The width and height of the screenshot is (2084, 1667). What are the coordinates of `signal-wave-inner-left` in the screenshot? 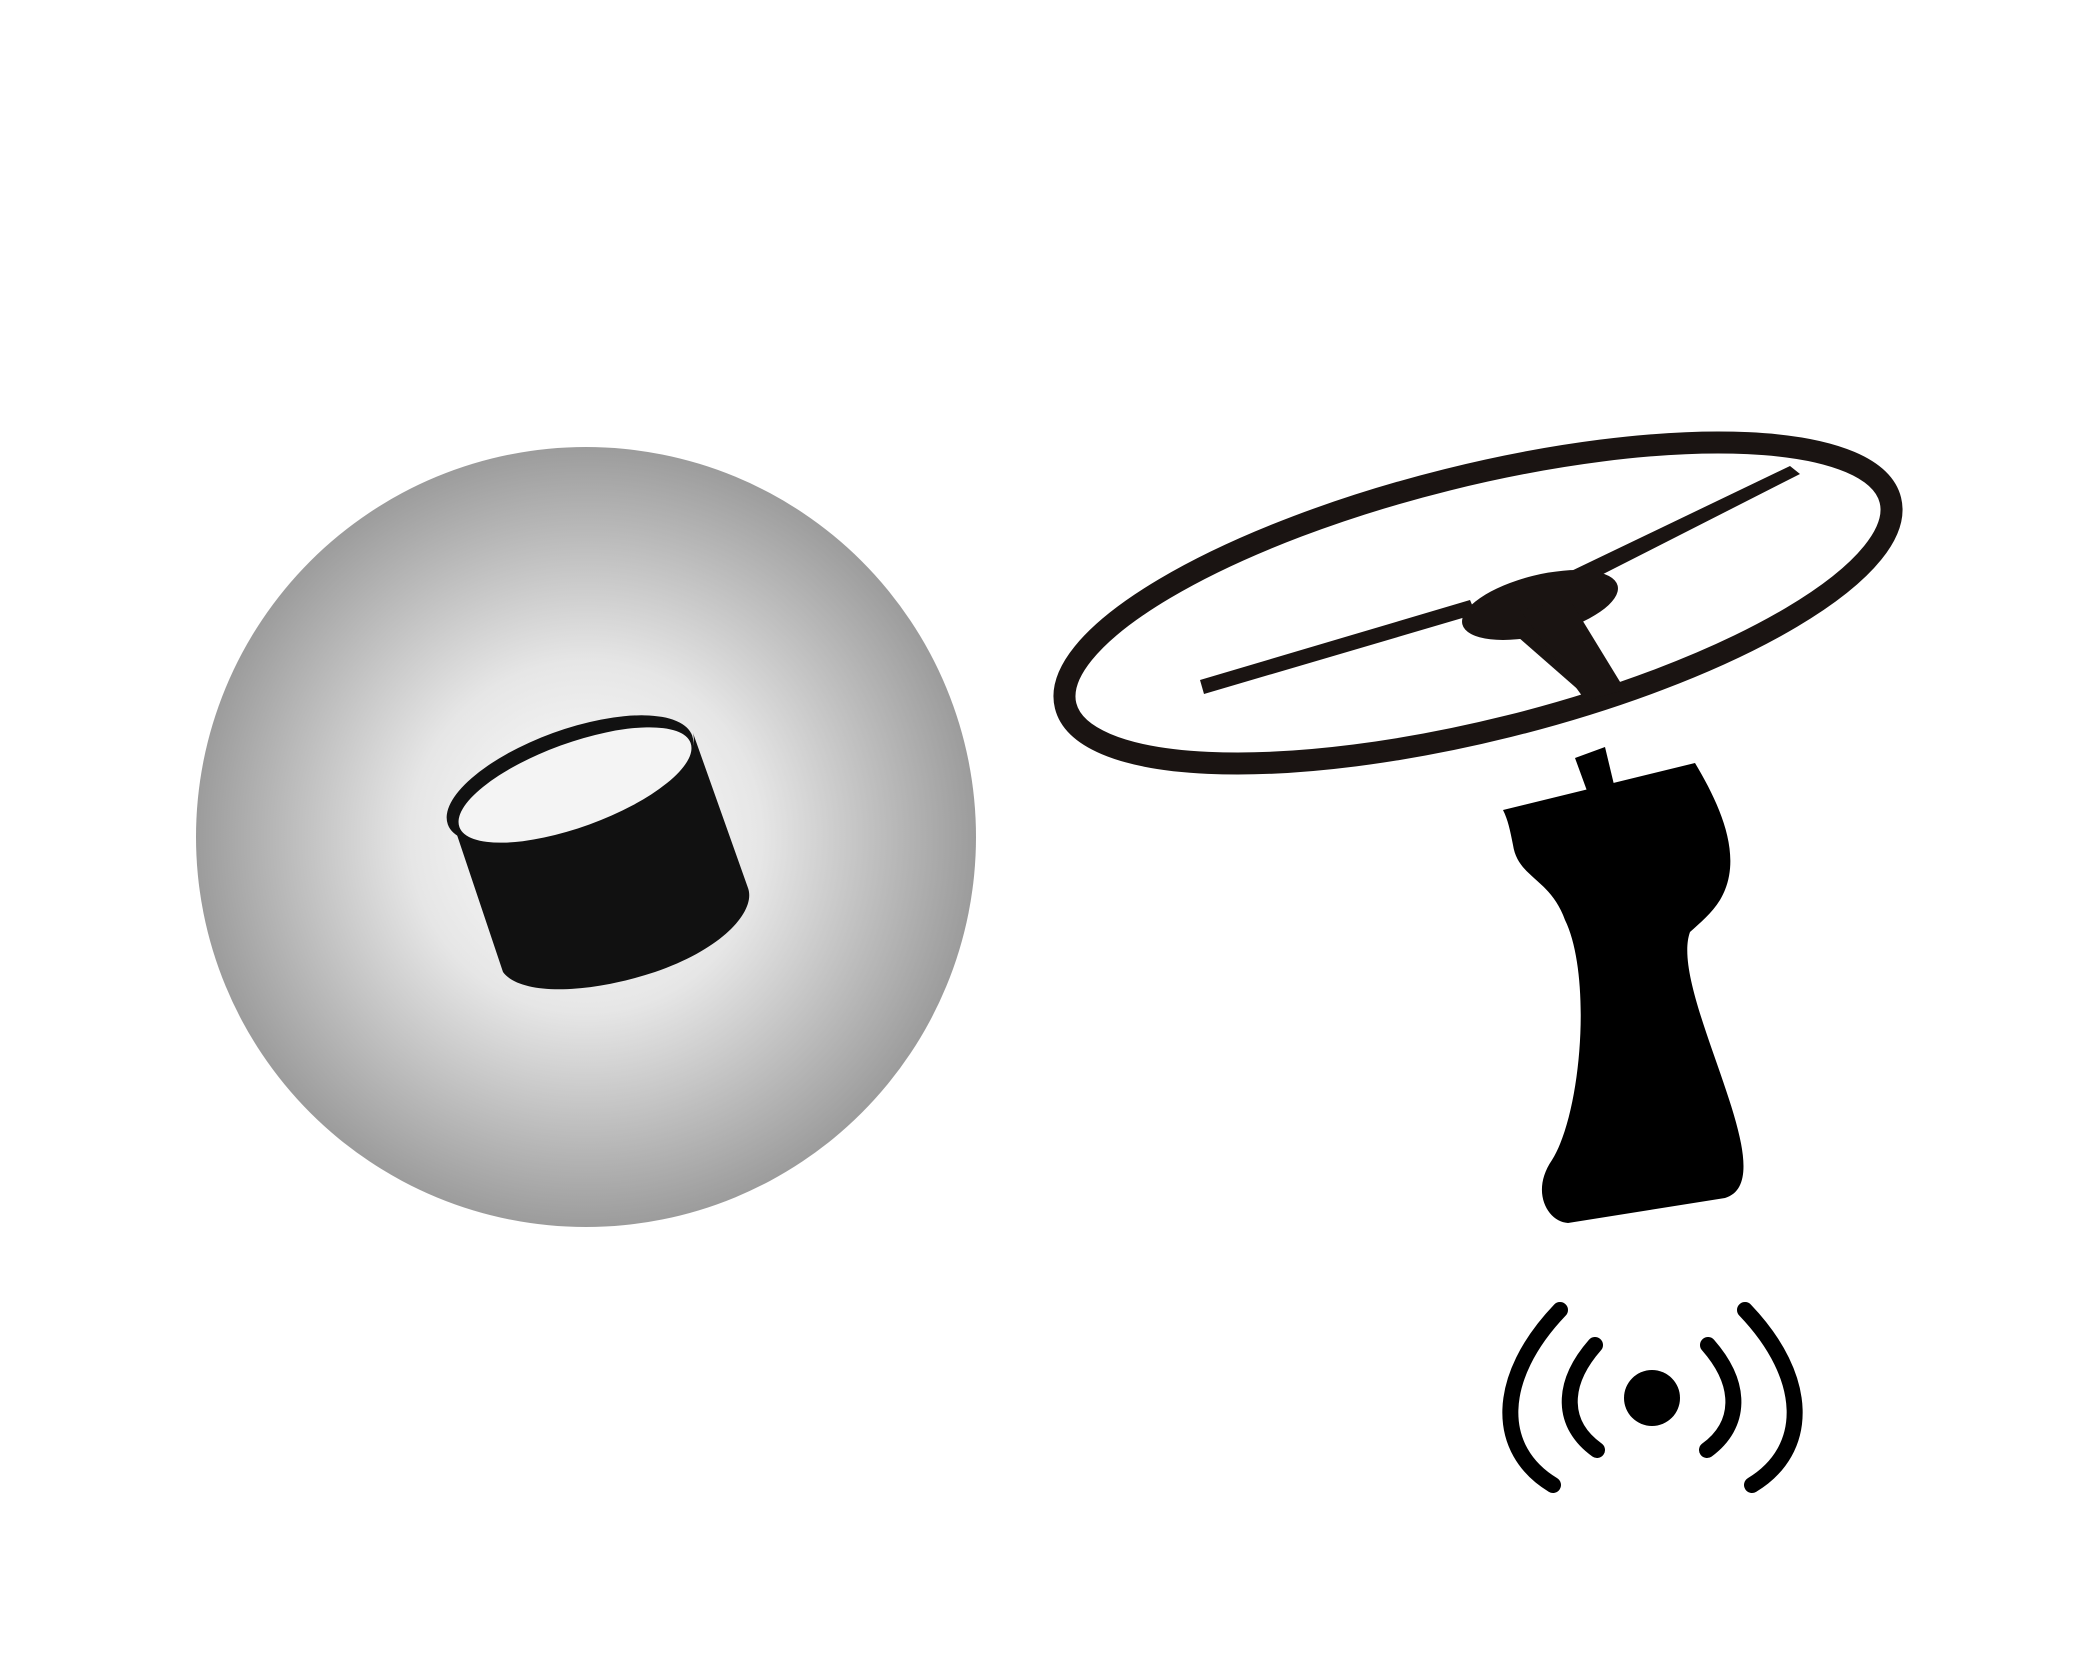 It's located at (1583, 1397).